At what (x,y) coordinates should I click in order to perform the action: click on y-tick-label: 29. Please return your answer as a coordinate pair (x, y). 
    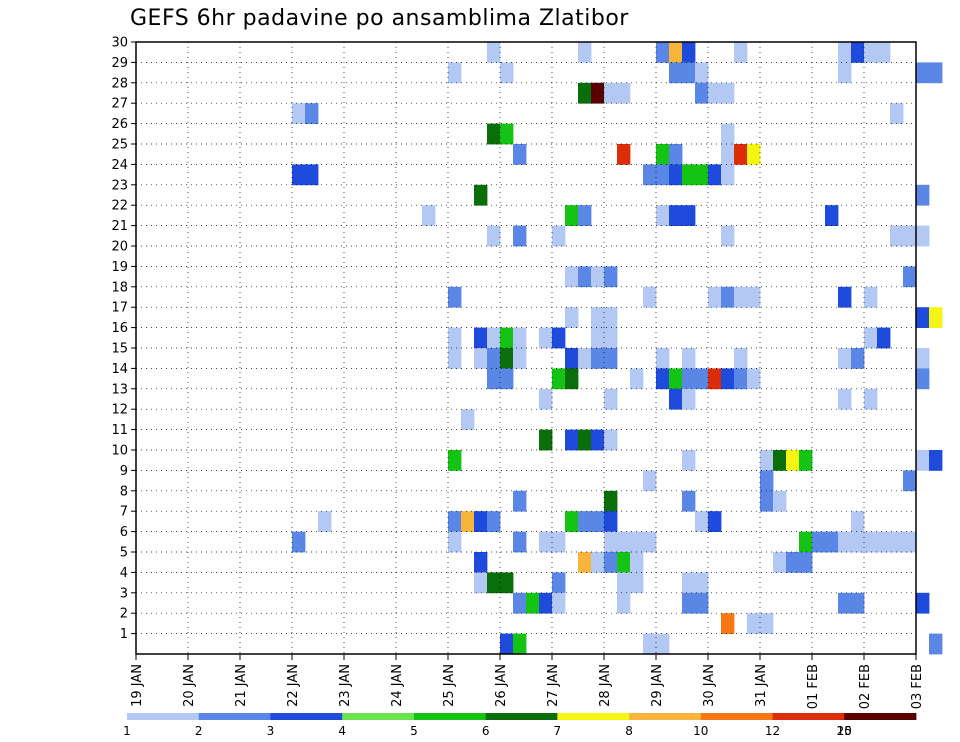
    Looking at the image, I should click on (119, 63).